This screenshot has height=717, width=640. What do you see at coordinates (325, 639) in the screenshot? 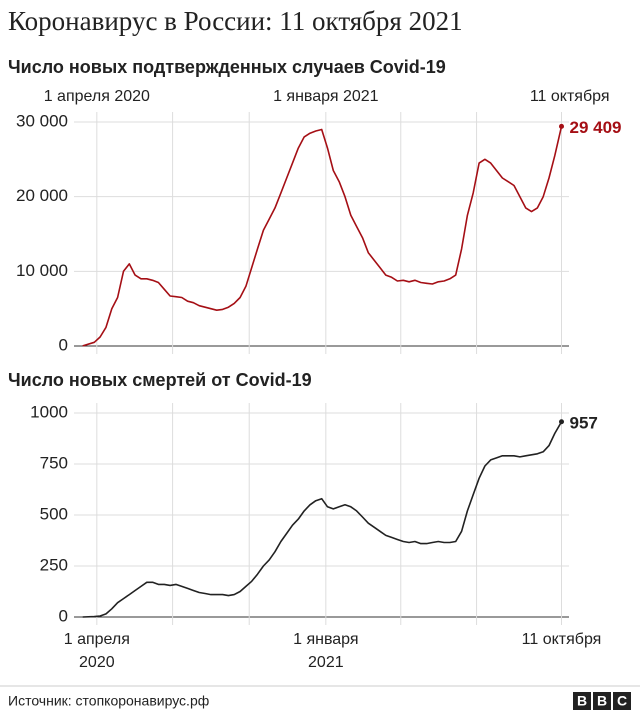
I see `x-tick-line: 1 января` at bounding box center [325, 639].